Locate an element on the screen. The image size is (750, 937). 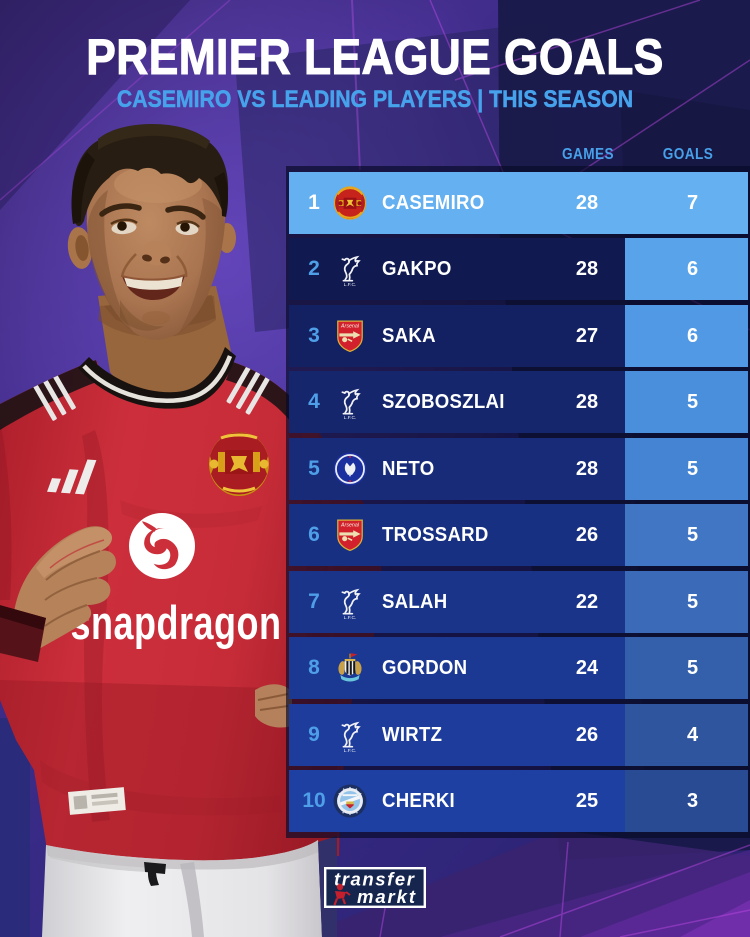
svg-text: transfer is located at coordinates (375, 879).